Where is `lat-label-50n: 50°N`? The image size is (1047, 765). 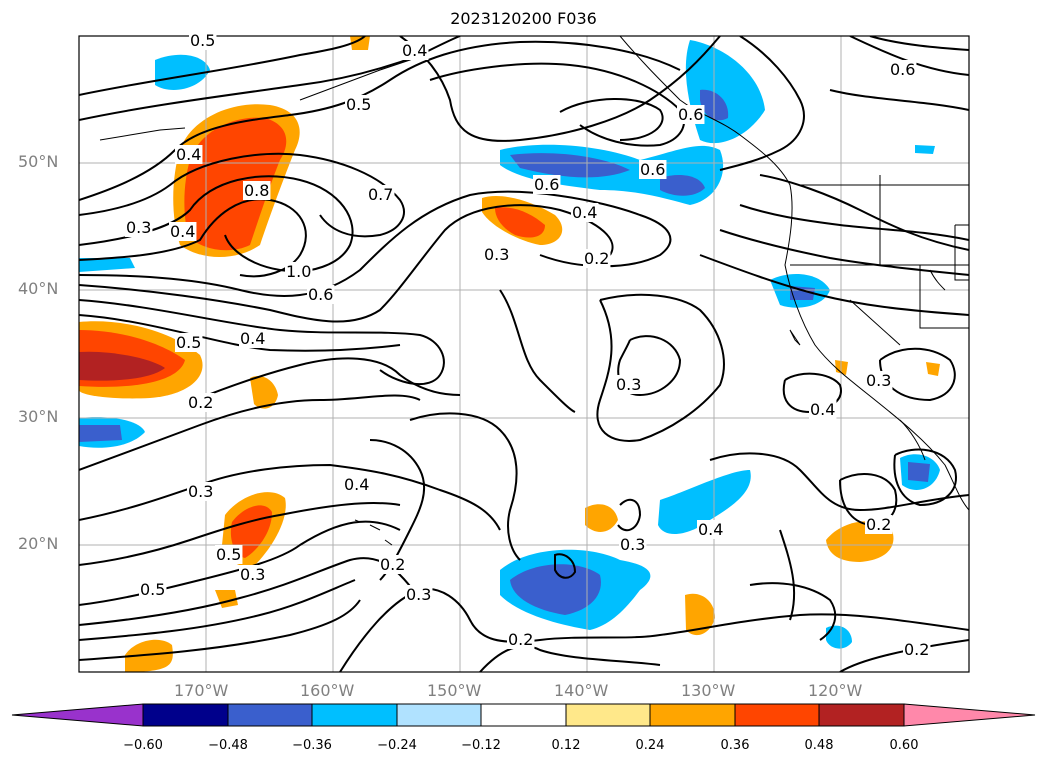 lat-label-50n: 50°N is located at coordinates (38, 161).